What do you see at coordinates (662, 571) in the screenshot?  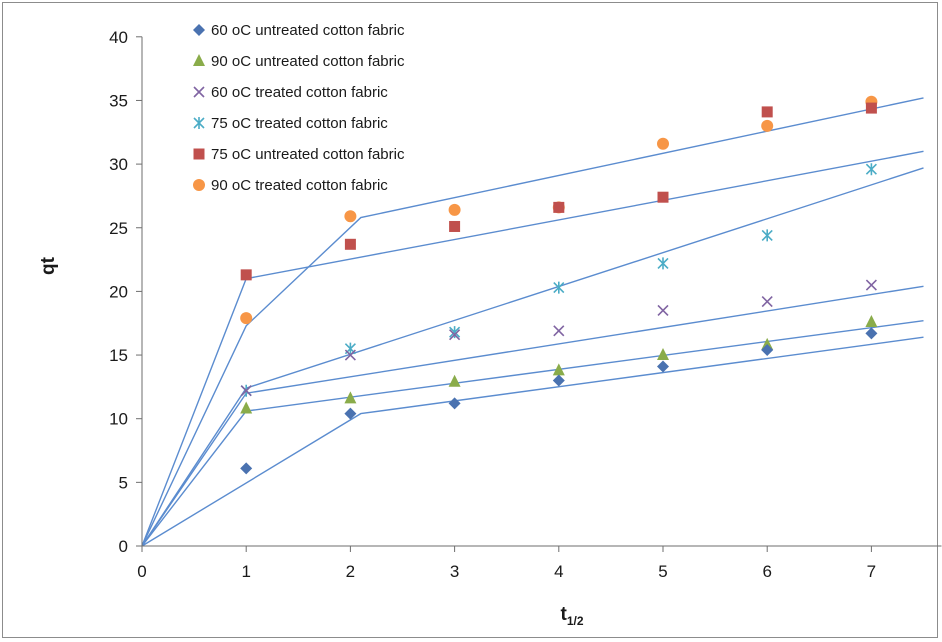 I see `x-tick-label: 5` at bounding box center [662, 571].